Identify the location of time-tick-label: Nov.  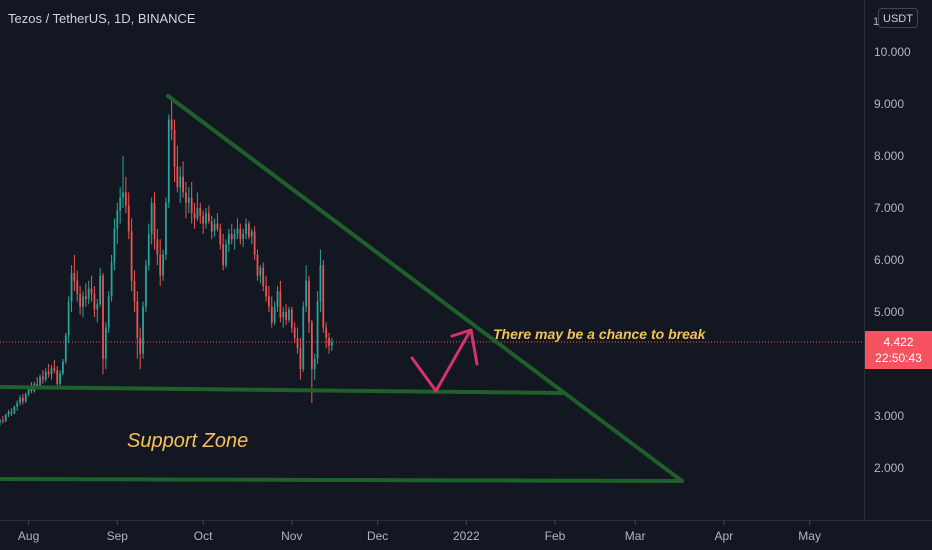
(291, 536).